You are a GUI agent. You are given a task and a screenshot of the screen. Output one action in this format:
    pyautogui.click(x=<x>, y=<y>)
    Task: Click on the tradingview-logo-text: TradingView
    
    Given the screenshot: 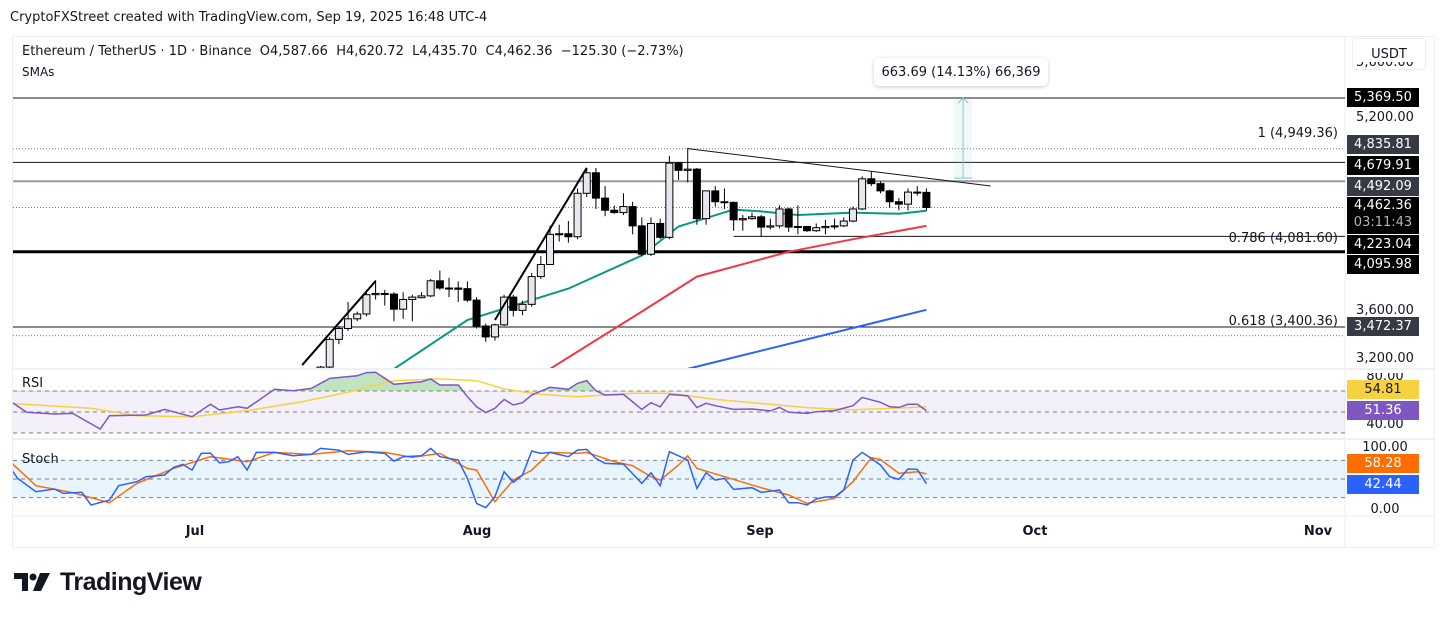 What is the action you would take?
    pyautogui.click(x=131, y=582)
    